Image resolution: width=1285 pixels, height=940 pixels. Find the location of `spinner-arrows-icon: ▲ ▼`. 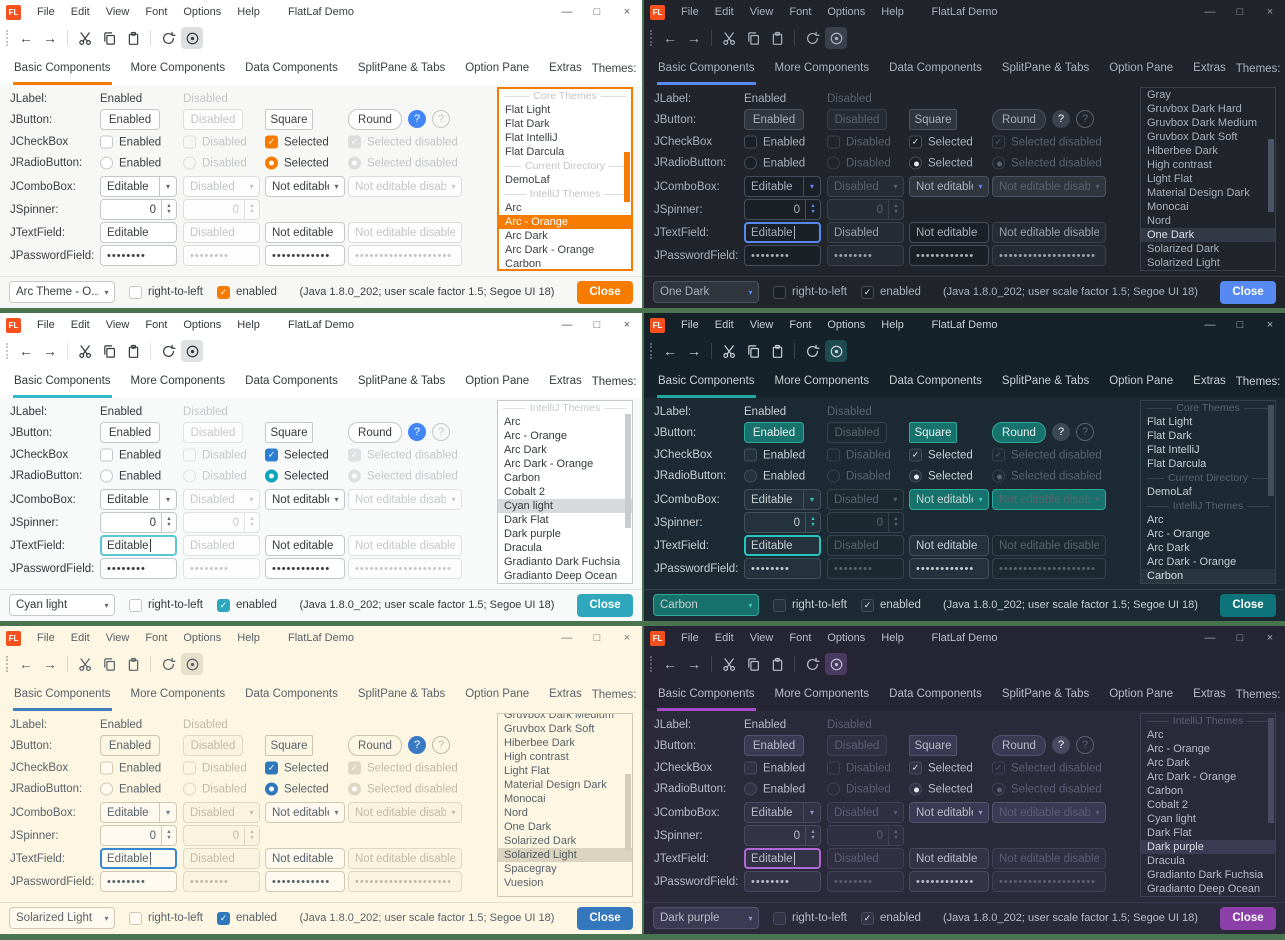

spinner-arrows-icon: ▲ ▼ is located at coordinates (812, 835).